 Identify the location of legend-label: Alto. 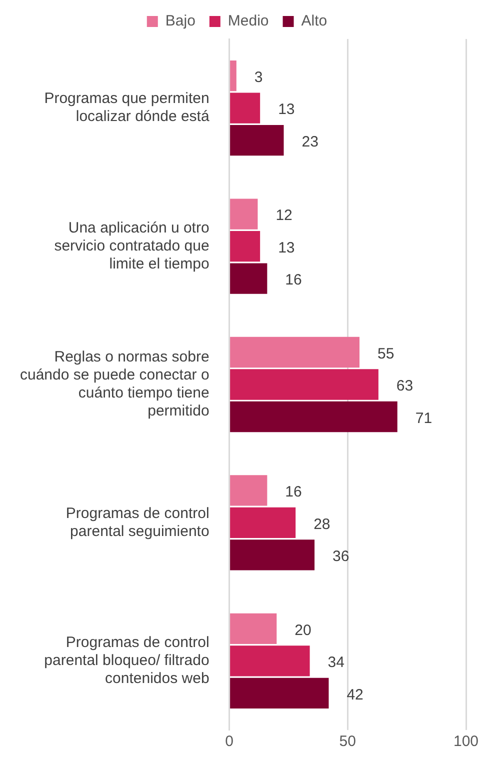
(314, 21).